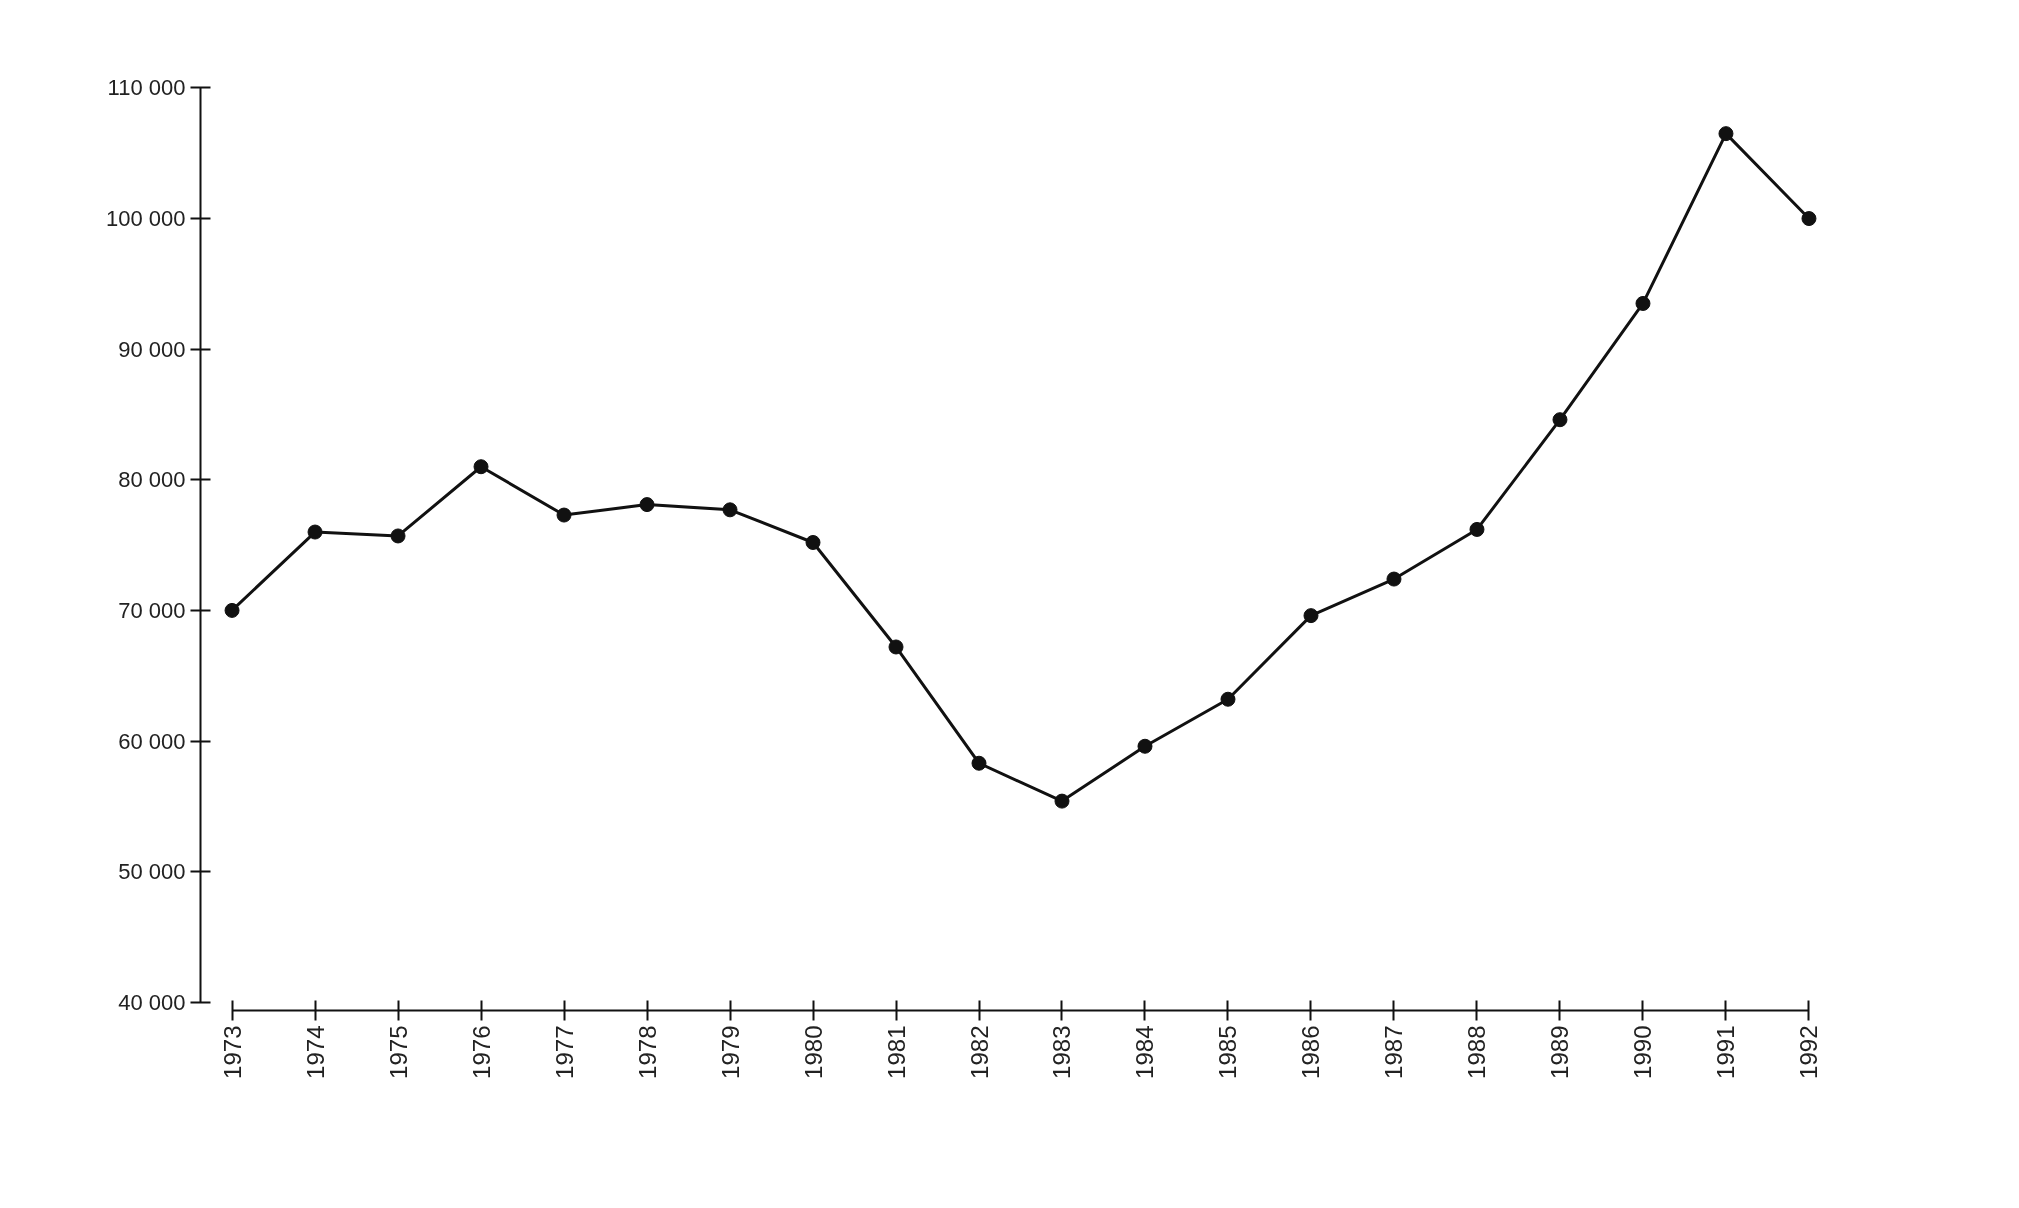 This screenshot has height=1208, width=2019. What do you see at coordinates (398, 1052) in the screenshot?
I see `x-tick-label: 1975` at bounding box center [398, 1052].